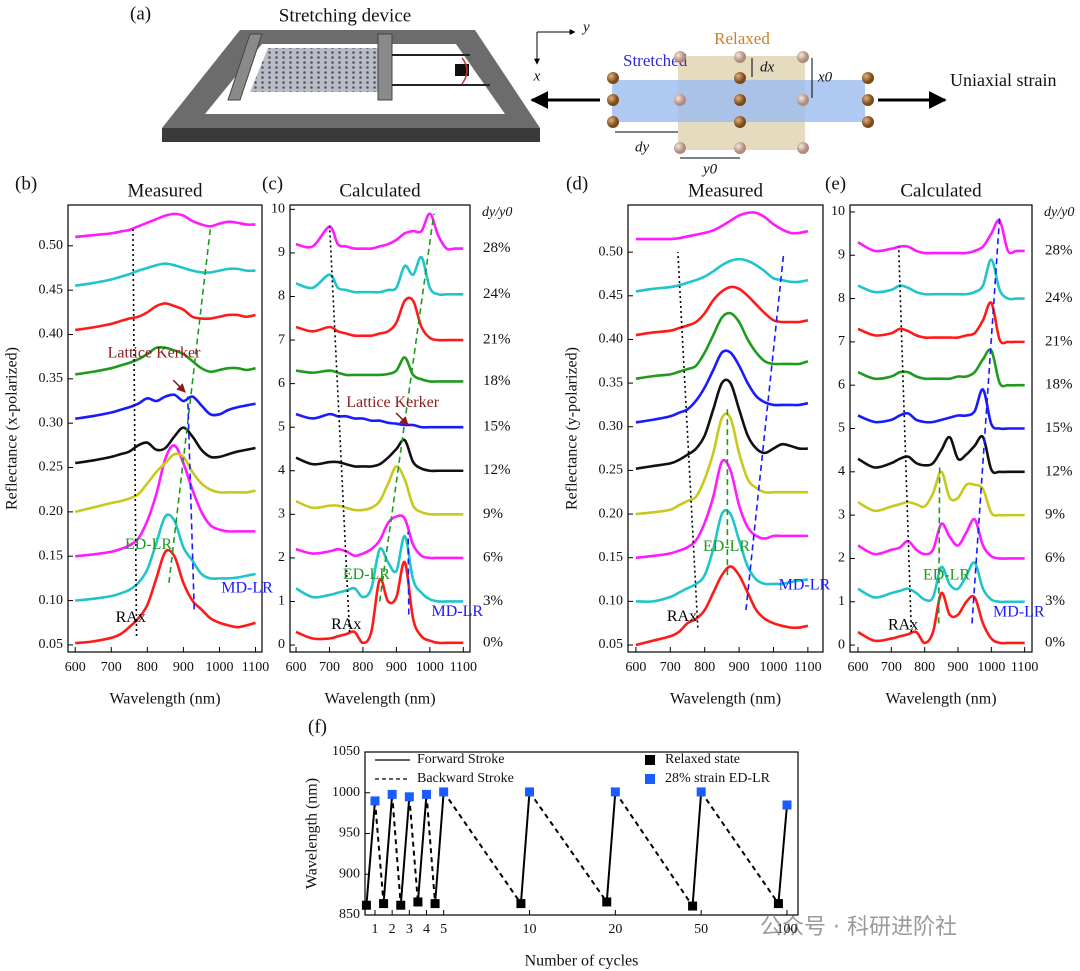 The width and height of the screenshot is (1080, 971). I want to click on x-tick-label: 600, so click(858, 667).